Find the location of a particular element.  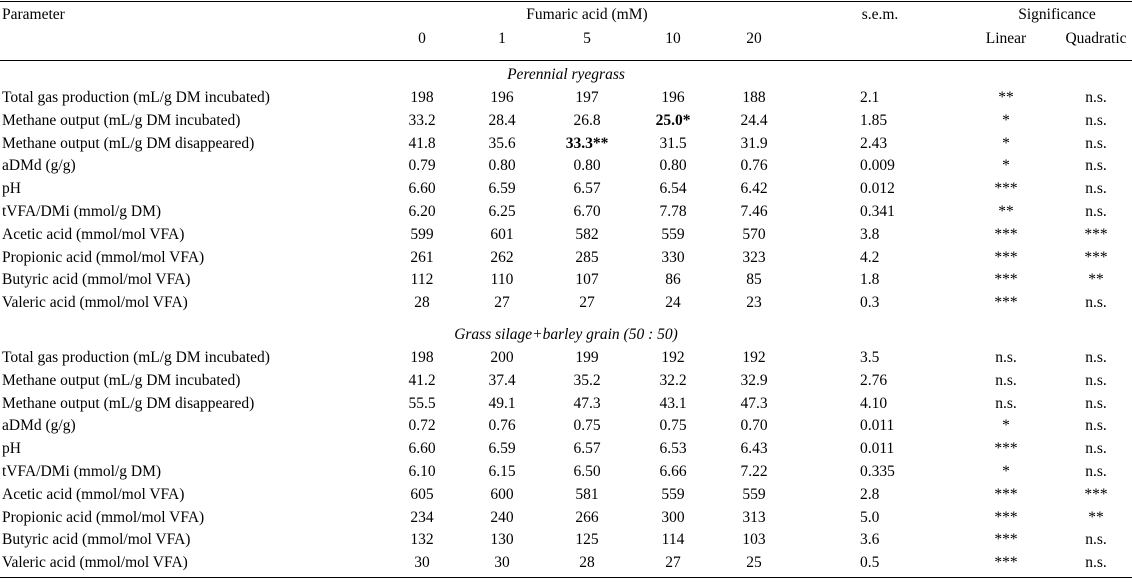

header-fumaric-acid: Fumaric acid (mM) is located at coordinates (587, 14).